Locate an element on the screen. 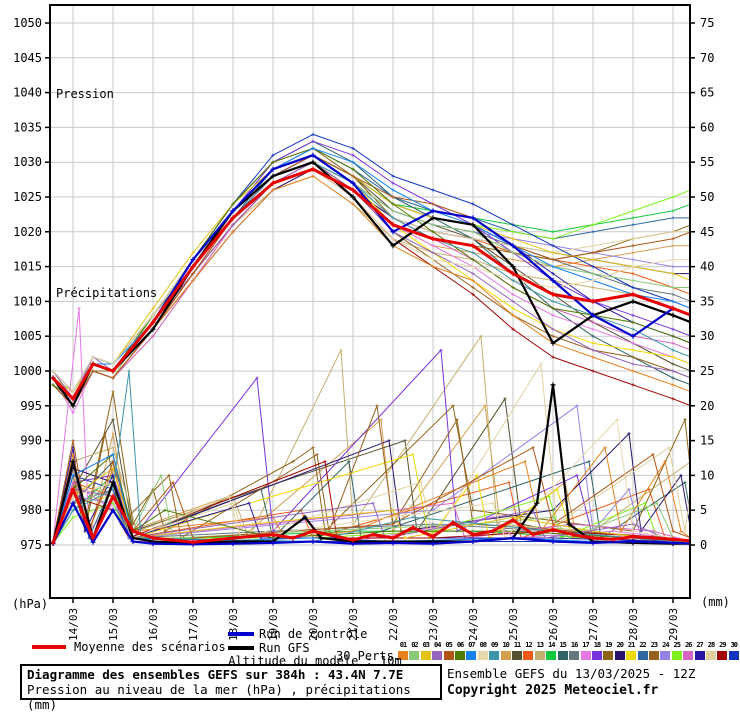 Image resolution: width=740 pixels, height=712 pixels. pert-number: 20 is located at coordinates (620, 645).